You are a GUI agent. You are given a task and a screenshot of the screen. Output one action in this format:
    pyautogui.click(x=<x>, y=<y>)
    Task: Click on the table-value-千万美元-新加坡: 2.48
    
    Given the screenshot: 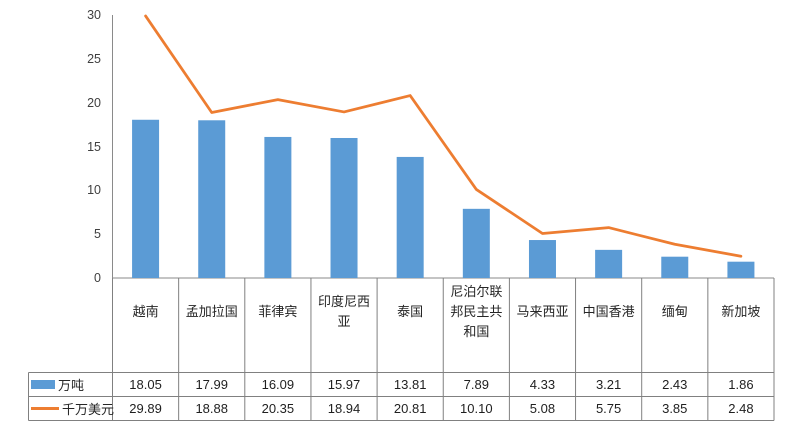 What is the action you would take?
    pyautogui.click(x=741, y=408)
    